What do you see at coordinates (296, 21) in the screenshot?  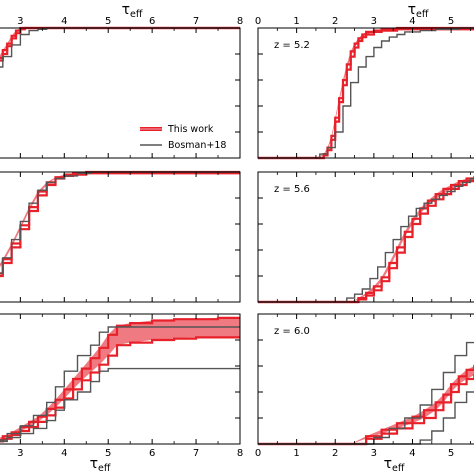 I see `xtick-label-top-right-top-1: 1` at bounding box center [296, 21].